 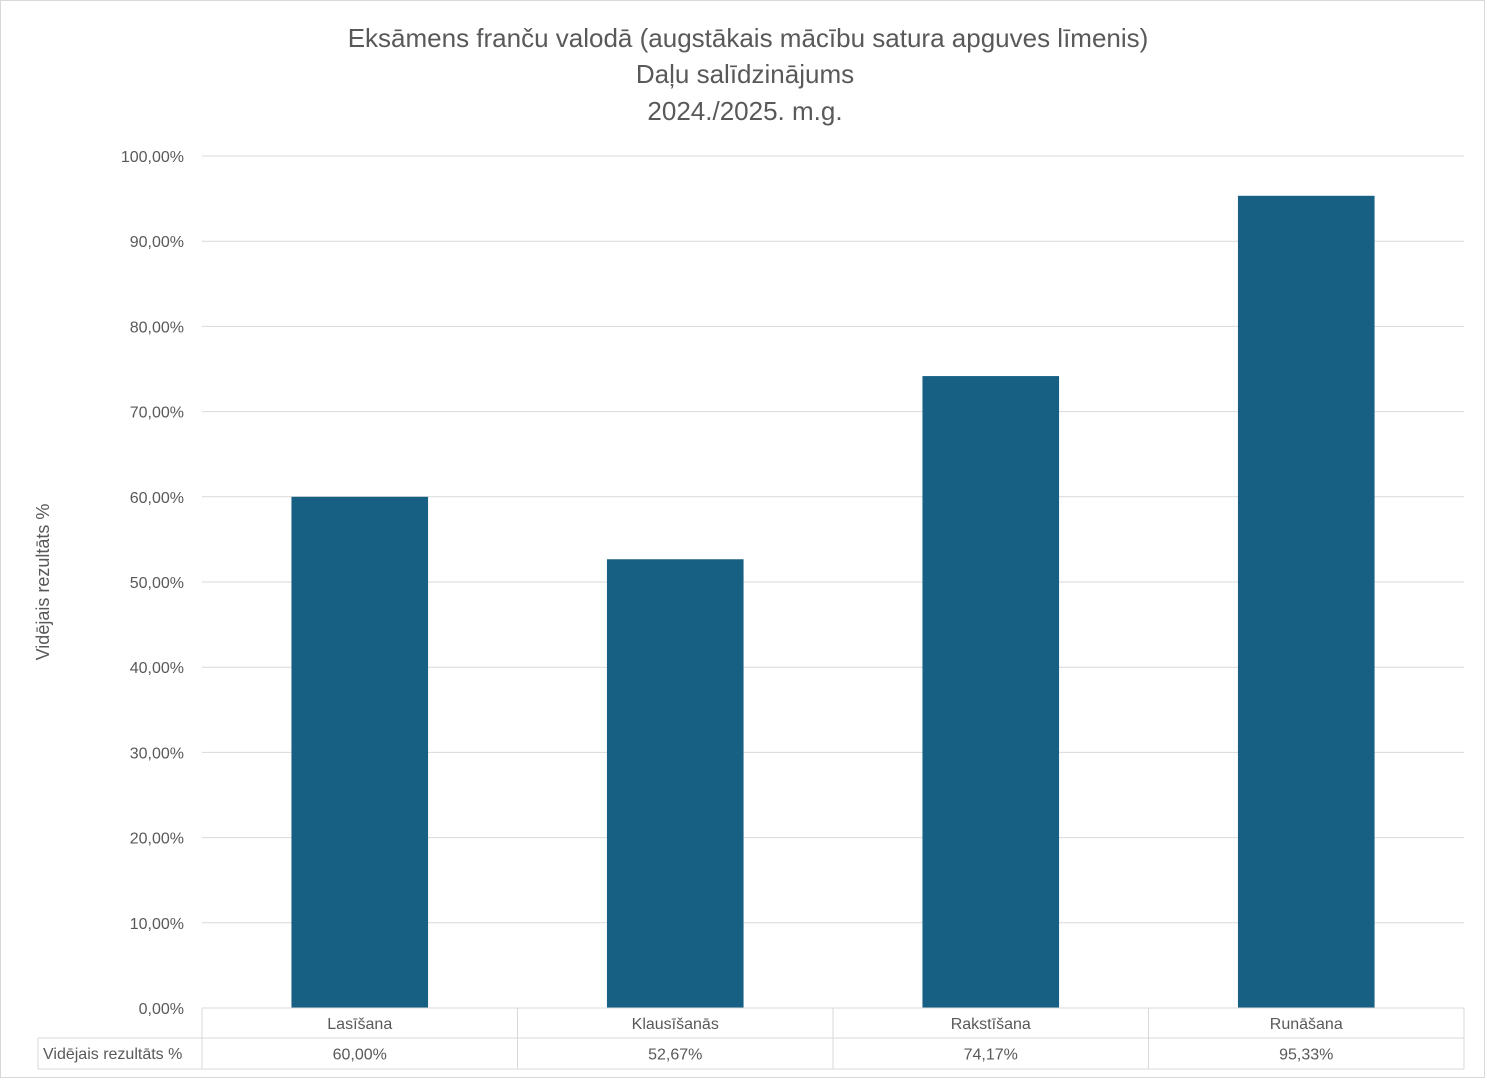 I want to click on data-table-value: 60,00%, so click(x=360, y=1055).